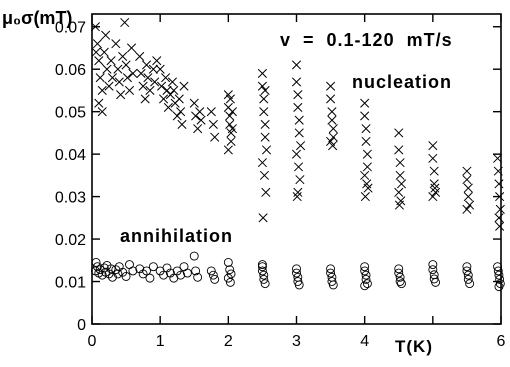 This screenshot has height=367, width=510. What do you see at coordinates (364, 341) in the screenshot?
I see `x-tick-label: 4` at bounding box center [364, 341].